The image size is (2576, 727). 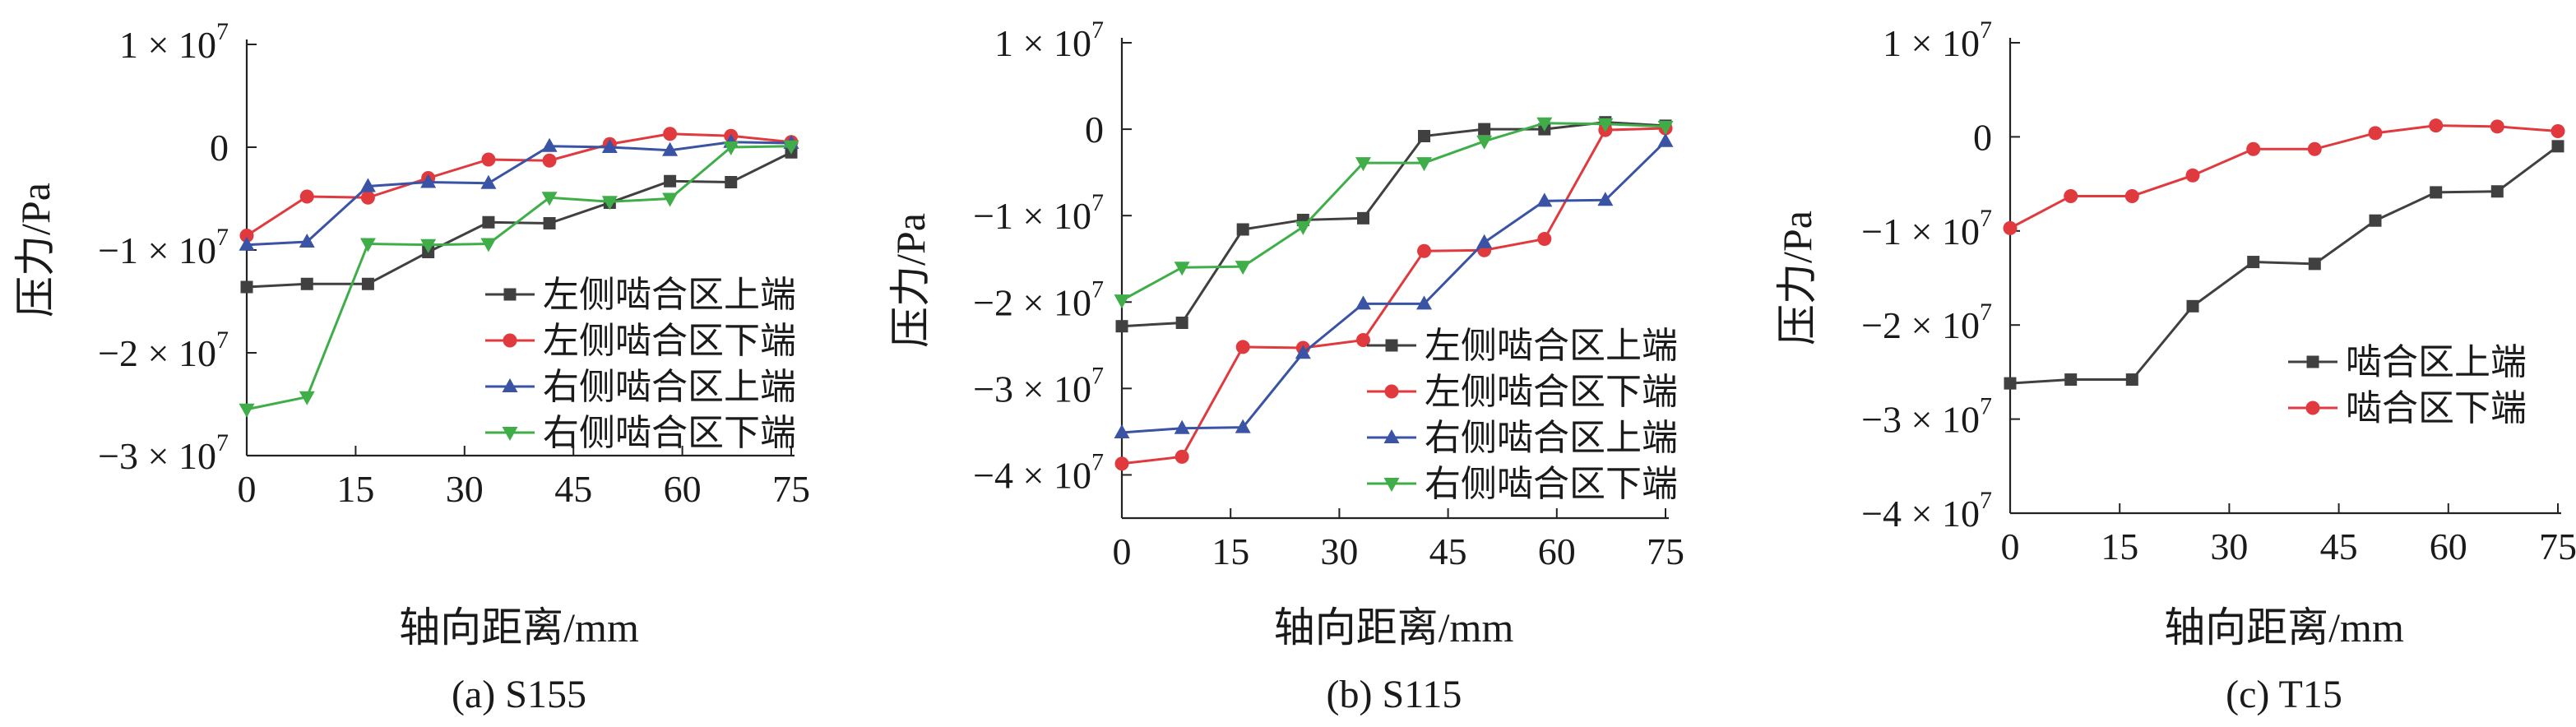 I want to click on y-tick-label: 0, so click(x=220, y=148).